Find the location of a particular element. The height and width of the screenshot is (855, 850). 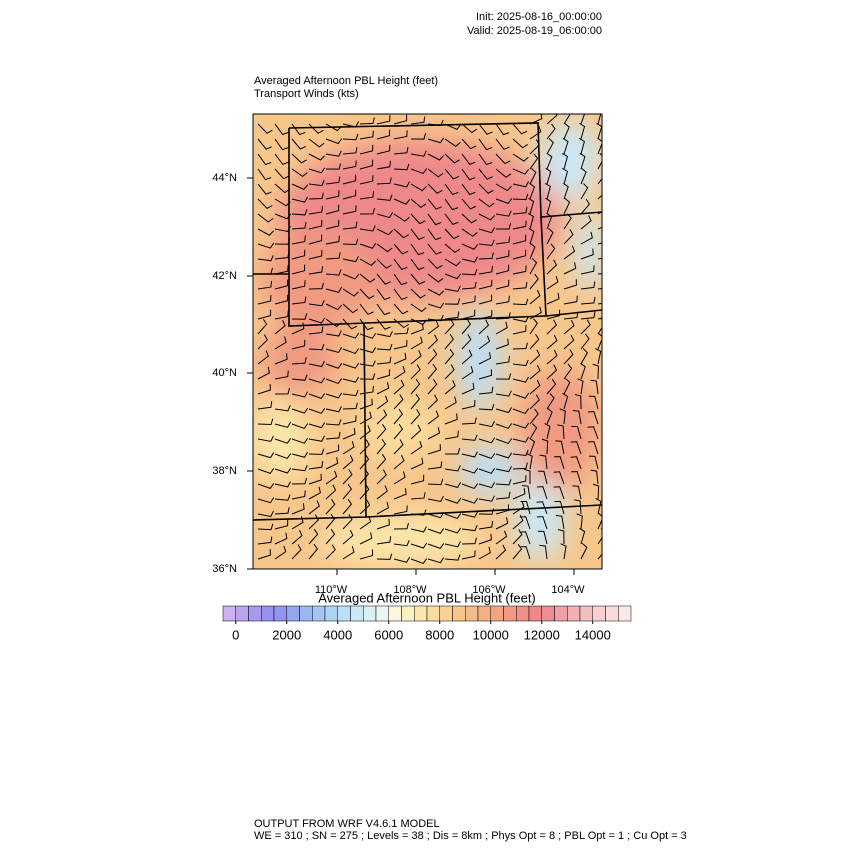

colorbar-label: 8000 is located at coordinates (439, 634).